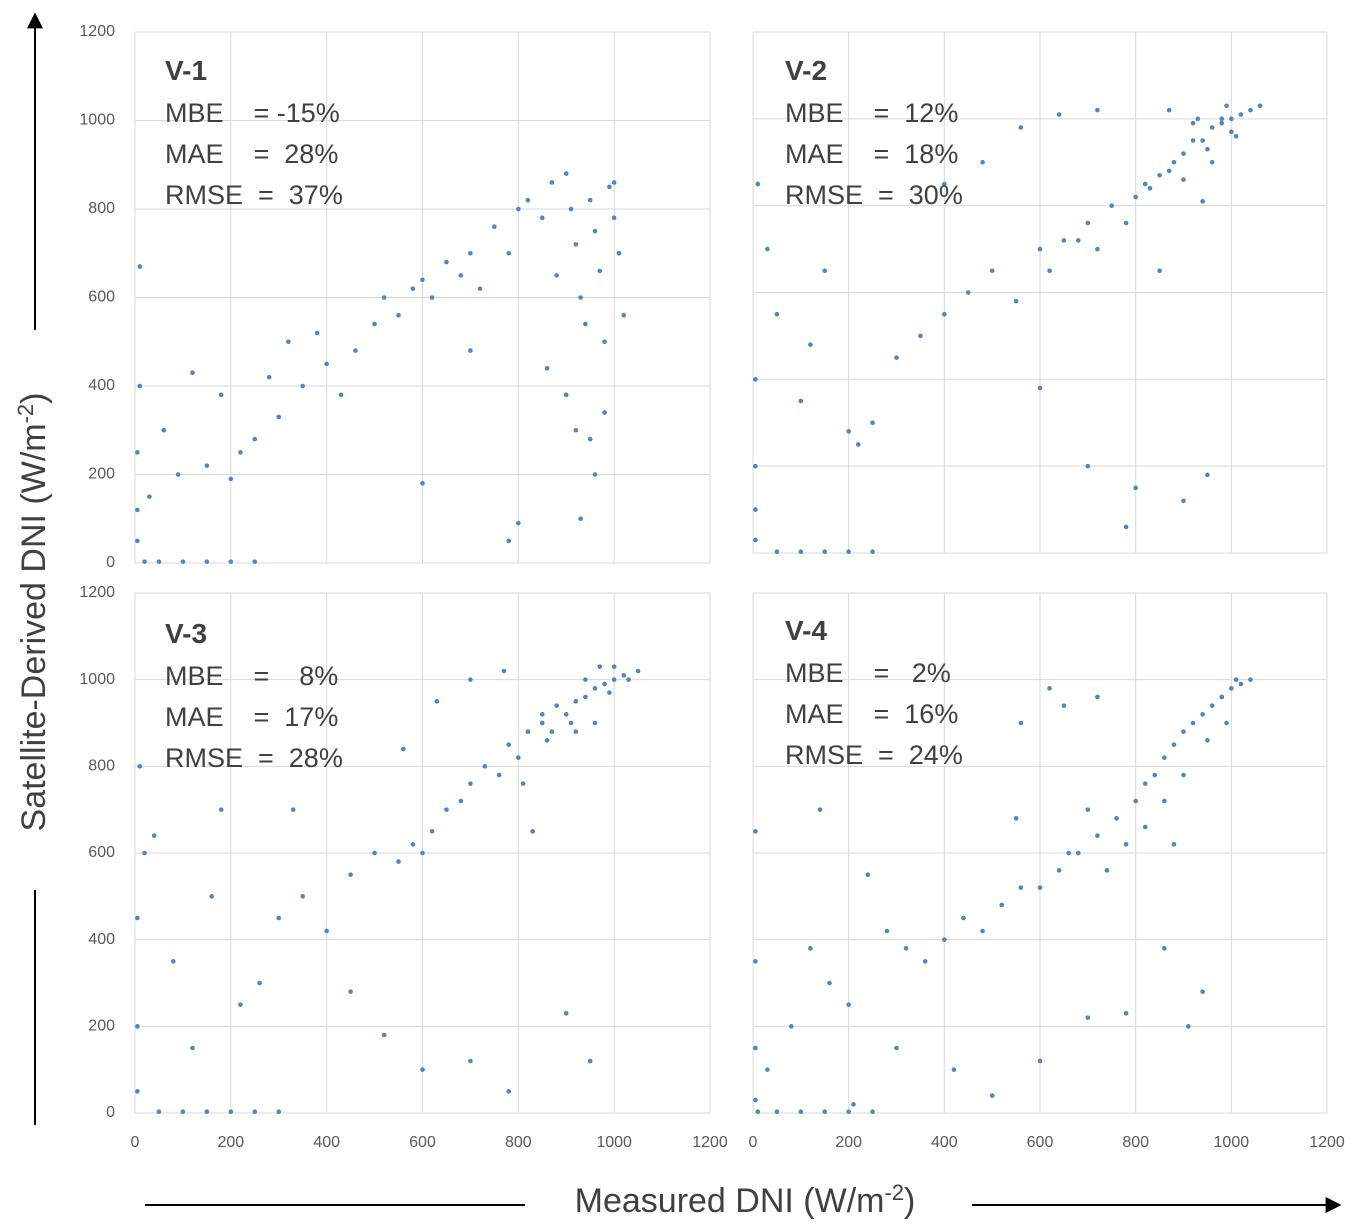 The height and width of the screenshot is (1226, 1366). What do you see at coordinates (101, 474) in the screenshot?
I see `y-tick-label: 200` at bounding box center [101, 474].